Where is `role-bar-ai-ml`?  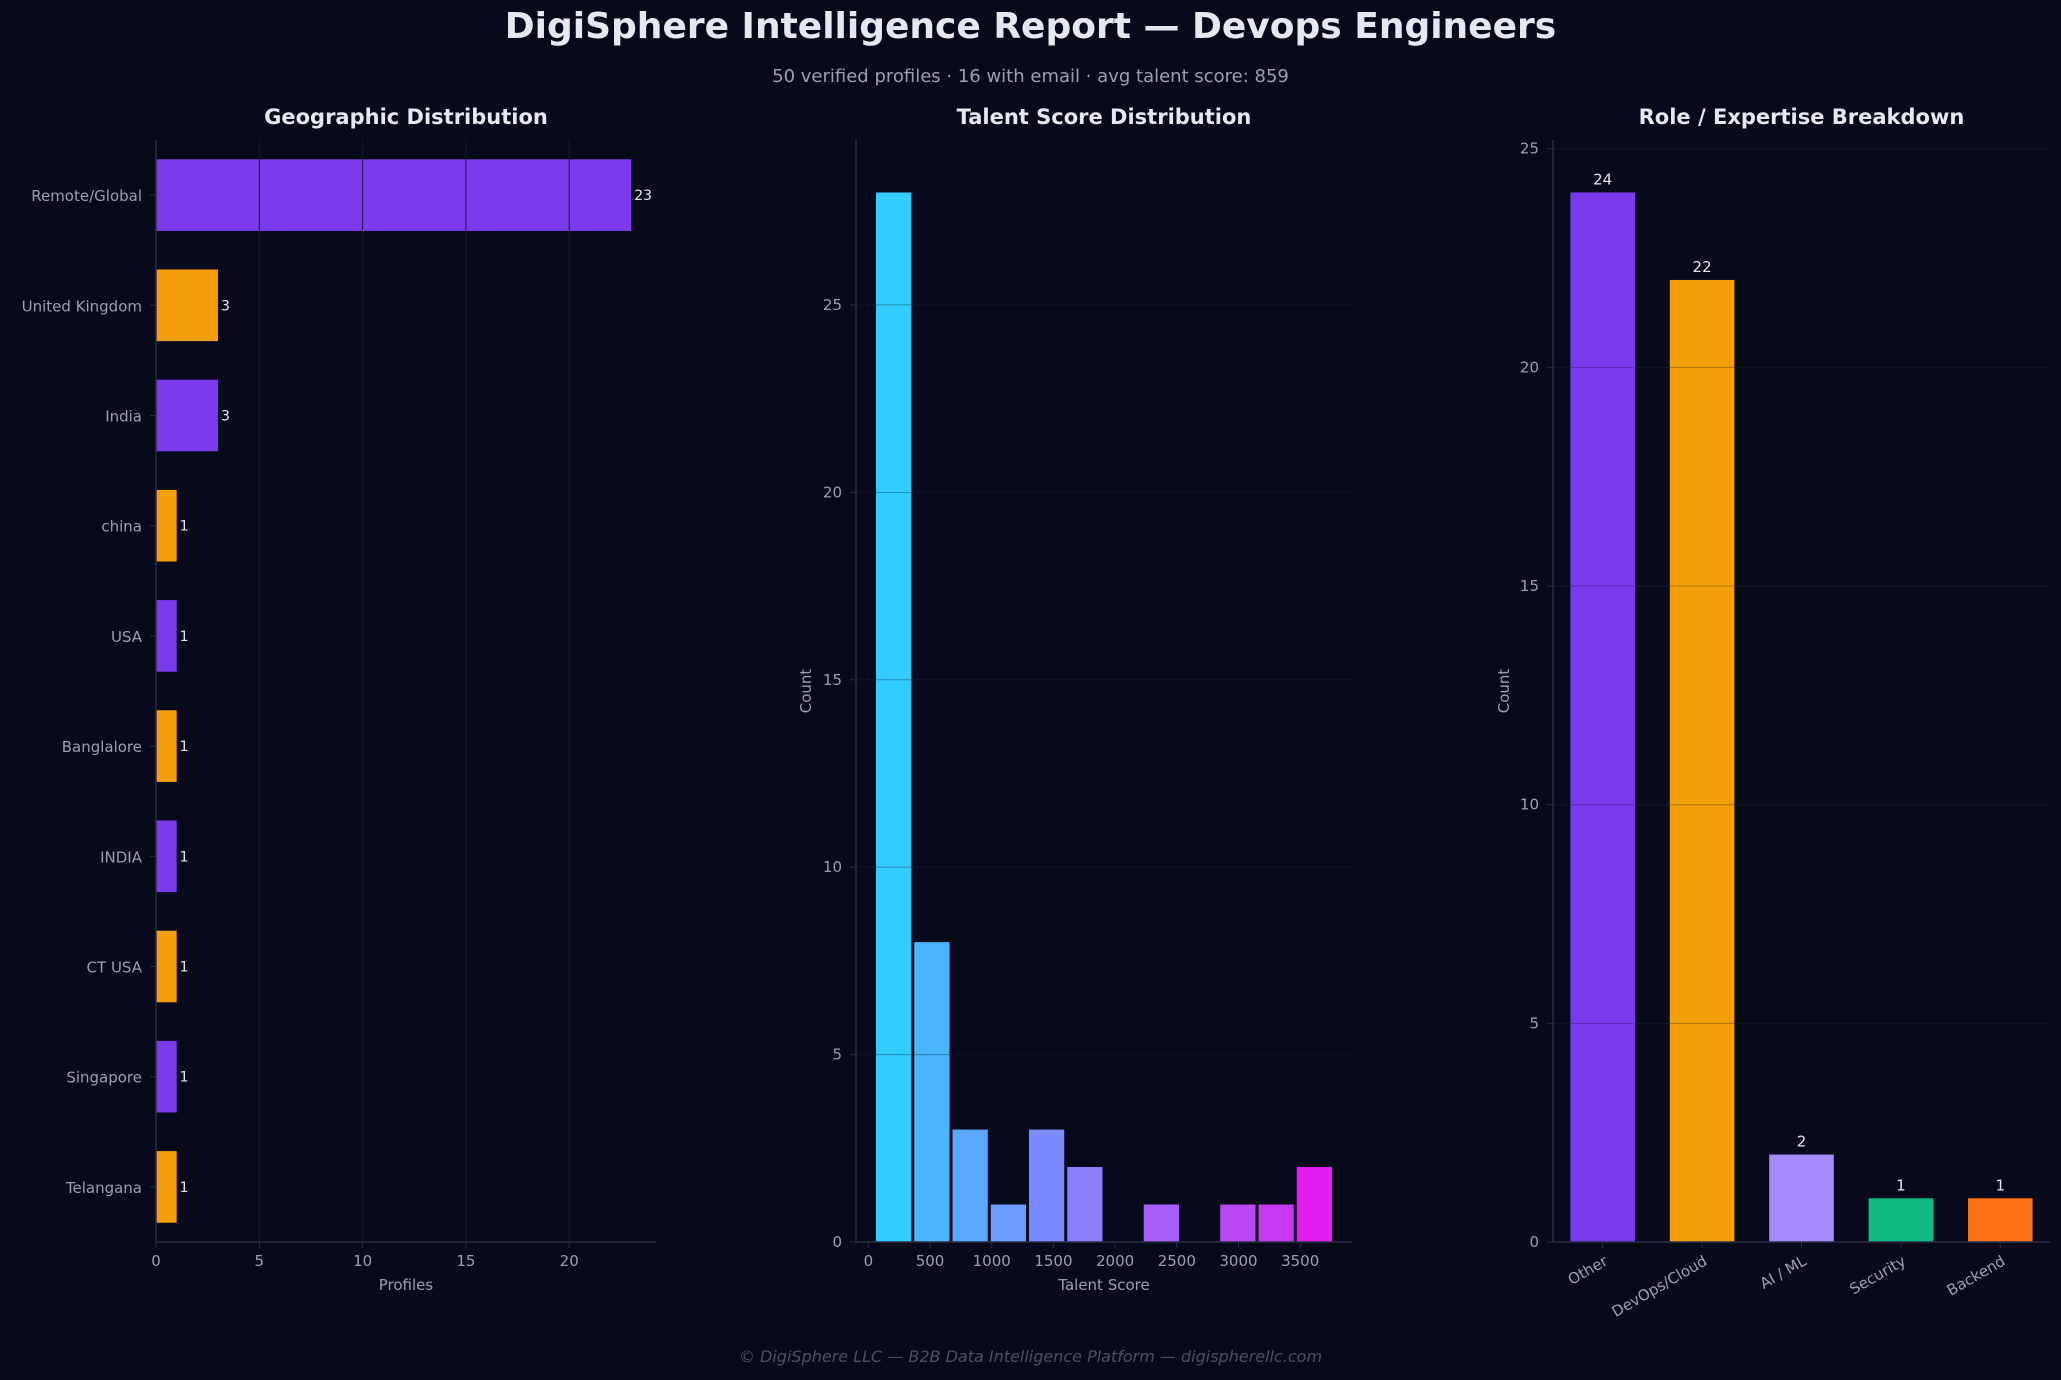
role-bar-ai-ml is located at coordinates (1801, 1198).